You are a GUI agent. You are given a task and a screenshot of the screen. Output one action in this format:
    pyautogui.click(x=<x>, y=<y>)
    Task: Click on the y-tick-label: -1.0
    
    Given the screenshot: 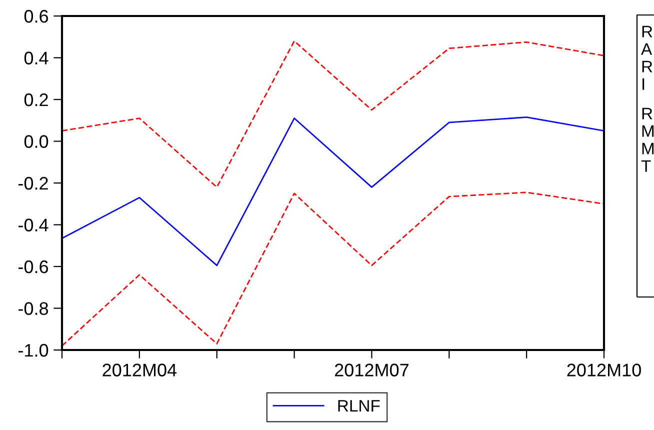 What is the action you would take?
    pyautogui.click(x=33, y=350)
    